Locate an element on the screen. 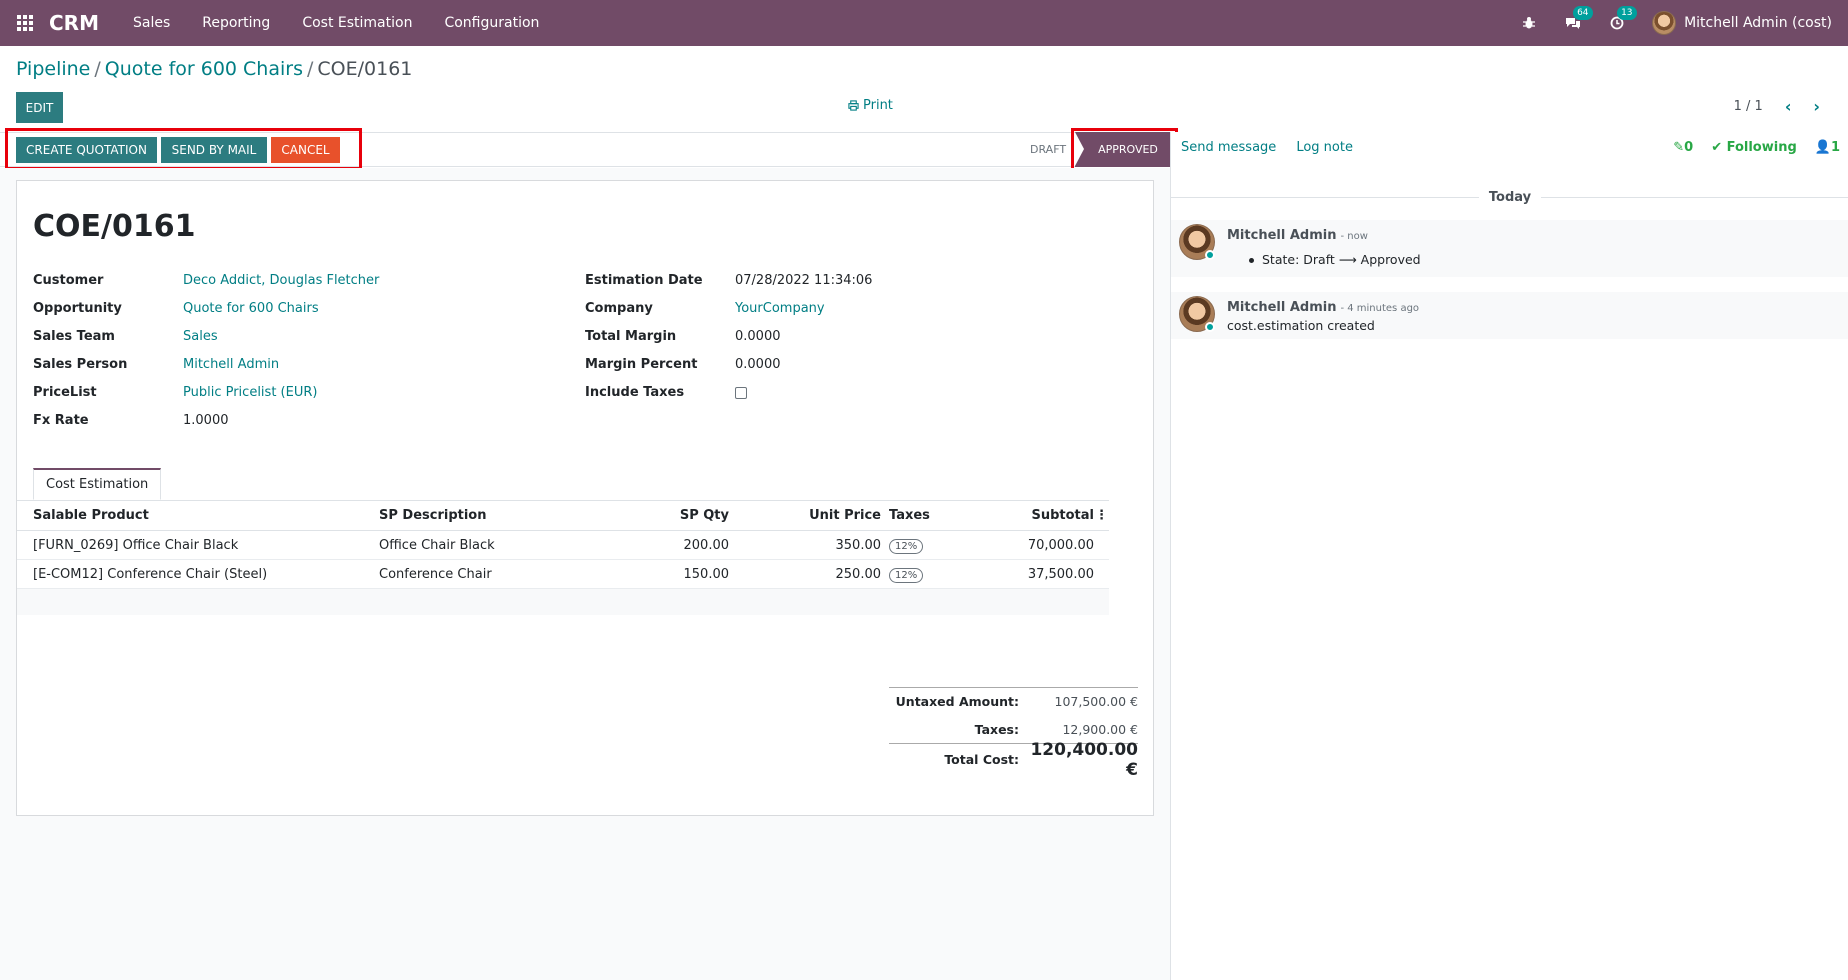 The height and width of the screenshot is (980, 1848). messages-chat-icon: 64 is located at coordinates (1578, 19).